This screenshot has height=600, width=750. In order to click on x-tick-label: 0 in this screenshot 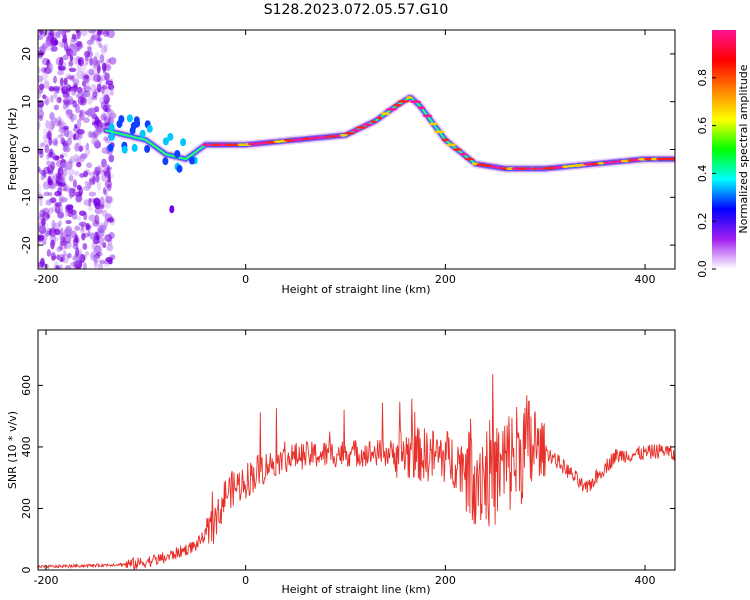, I will do `click(245, 580)`.